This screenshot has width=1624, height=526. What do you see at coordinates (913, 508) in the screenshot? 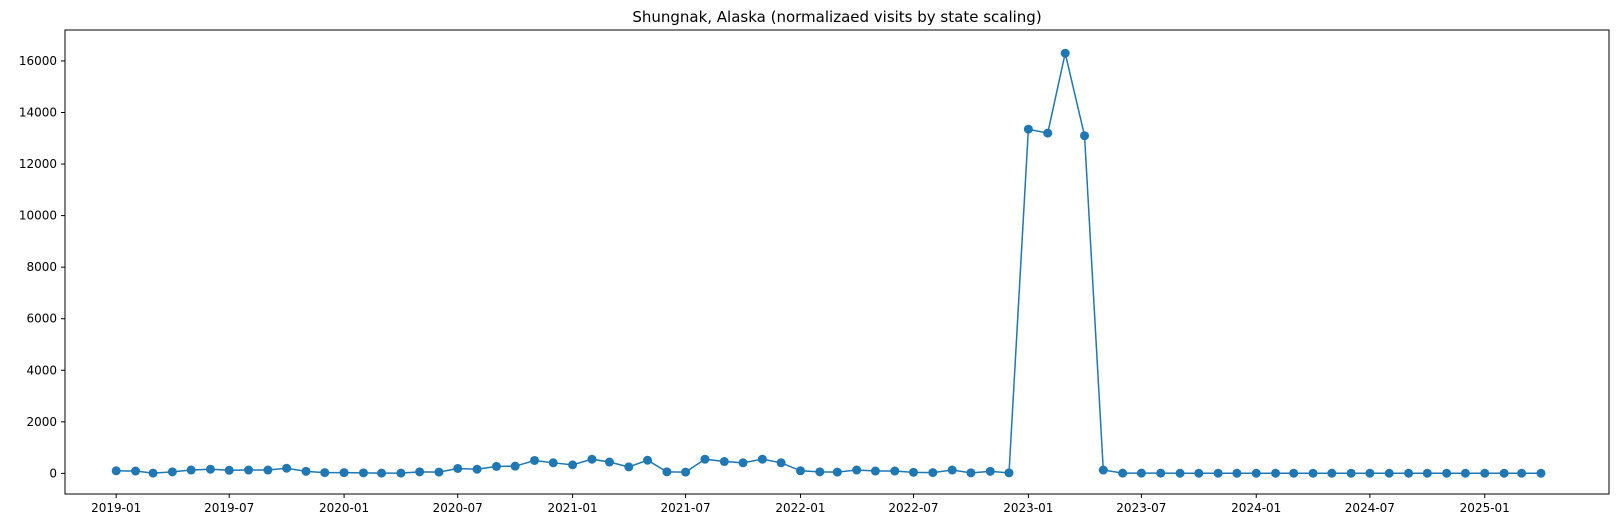
I see `x-tick-label: 2022-07` at bounding box center [913, 508].